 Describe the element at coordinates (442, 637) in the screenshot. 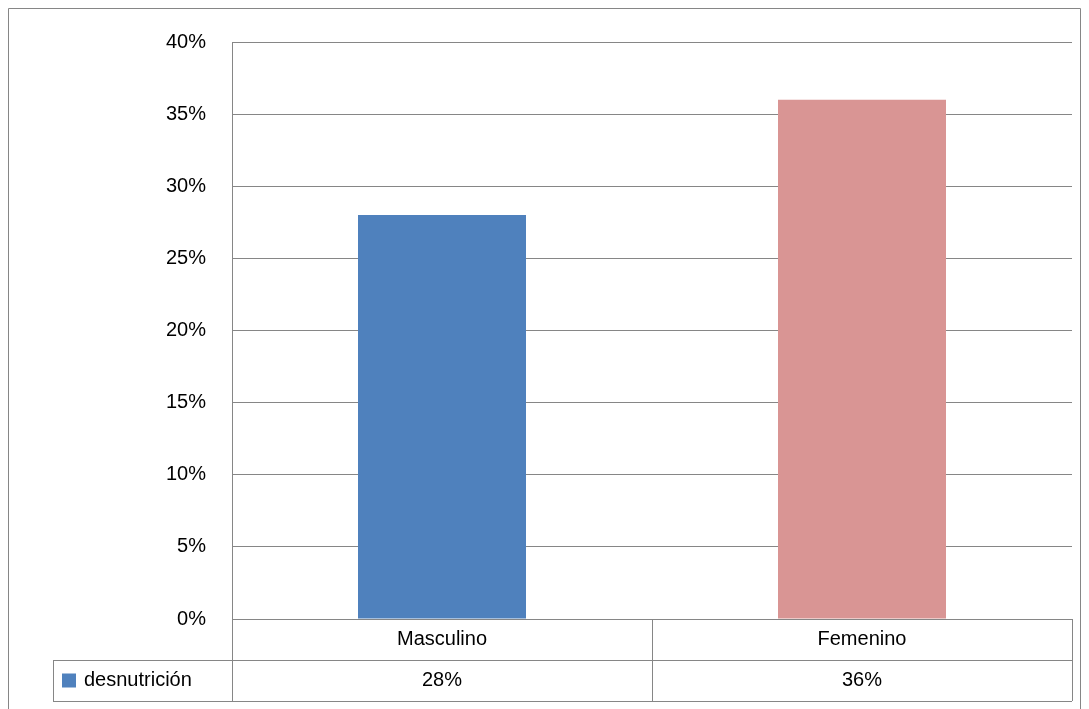

I see `x-tick-label: Masculino` at that location.